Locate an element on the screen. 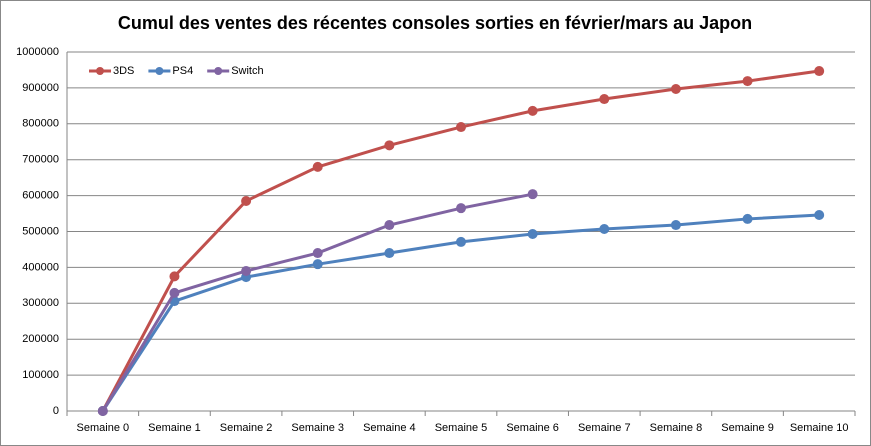  x-tick-label: Semaine 9 is located at coordinates (747, 428).